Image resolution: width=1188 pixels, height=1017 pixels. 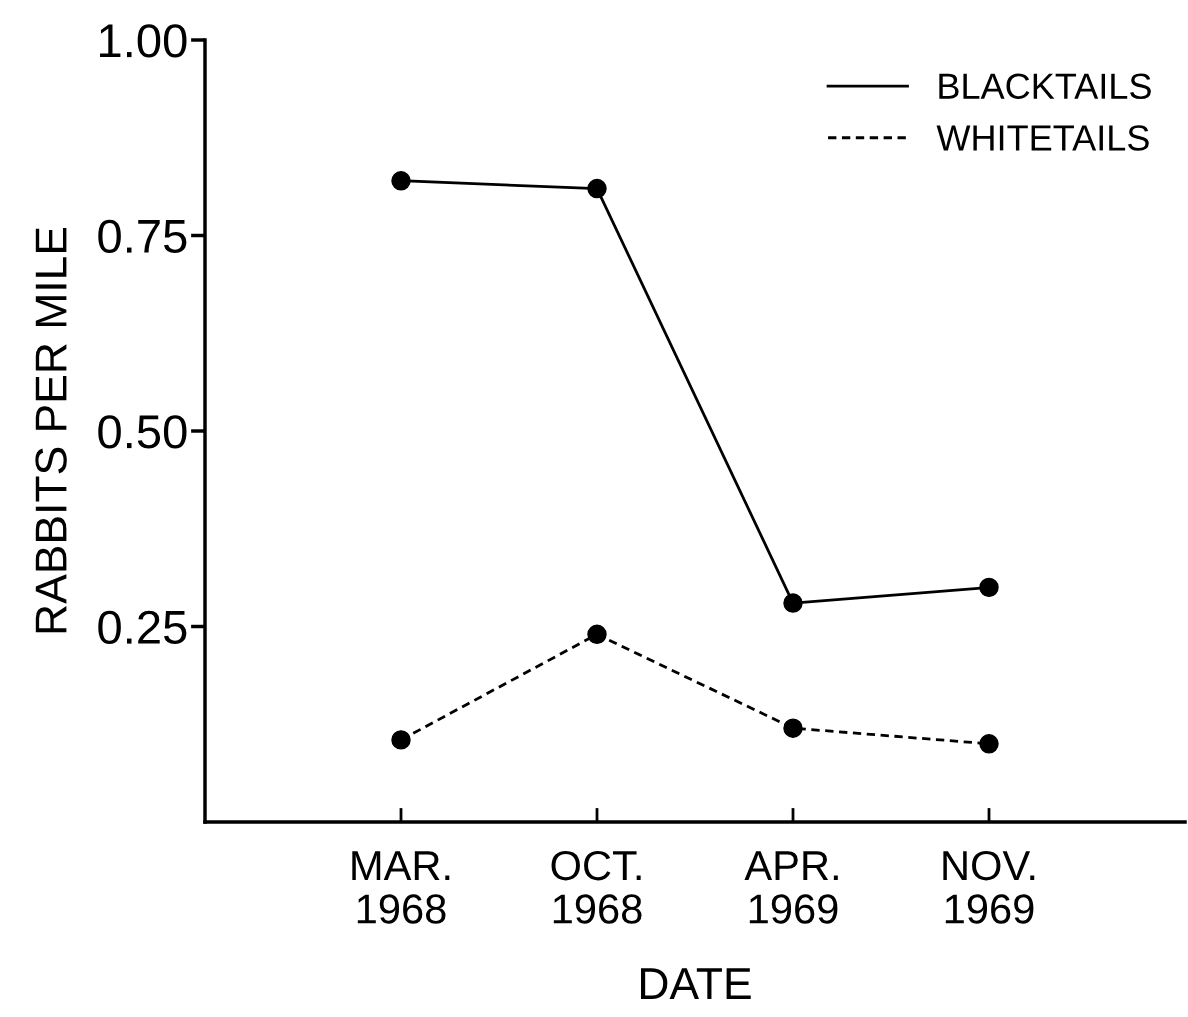 What do you see at coordinates (596, 887) in the screenshot?
I see `x-tick-label: OCT. 1968` at bounding box center [596, 887].